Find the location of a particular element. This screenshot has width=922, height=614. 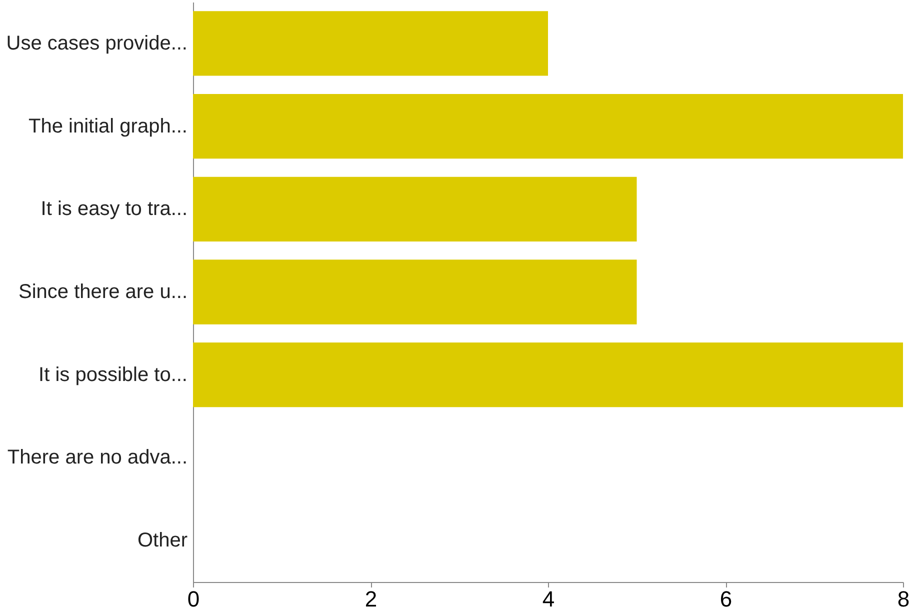

x-tick-label: 4 is located at coordinates (548, 599).